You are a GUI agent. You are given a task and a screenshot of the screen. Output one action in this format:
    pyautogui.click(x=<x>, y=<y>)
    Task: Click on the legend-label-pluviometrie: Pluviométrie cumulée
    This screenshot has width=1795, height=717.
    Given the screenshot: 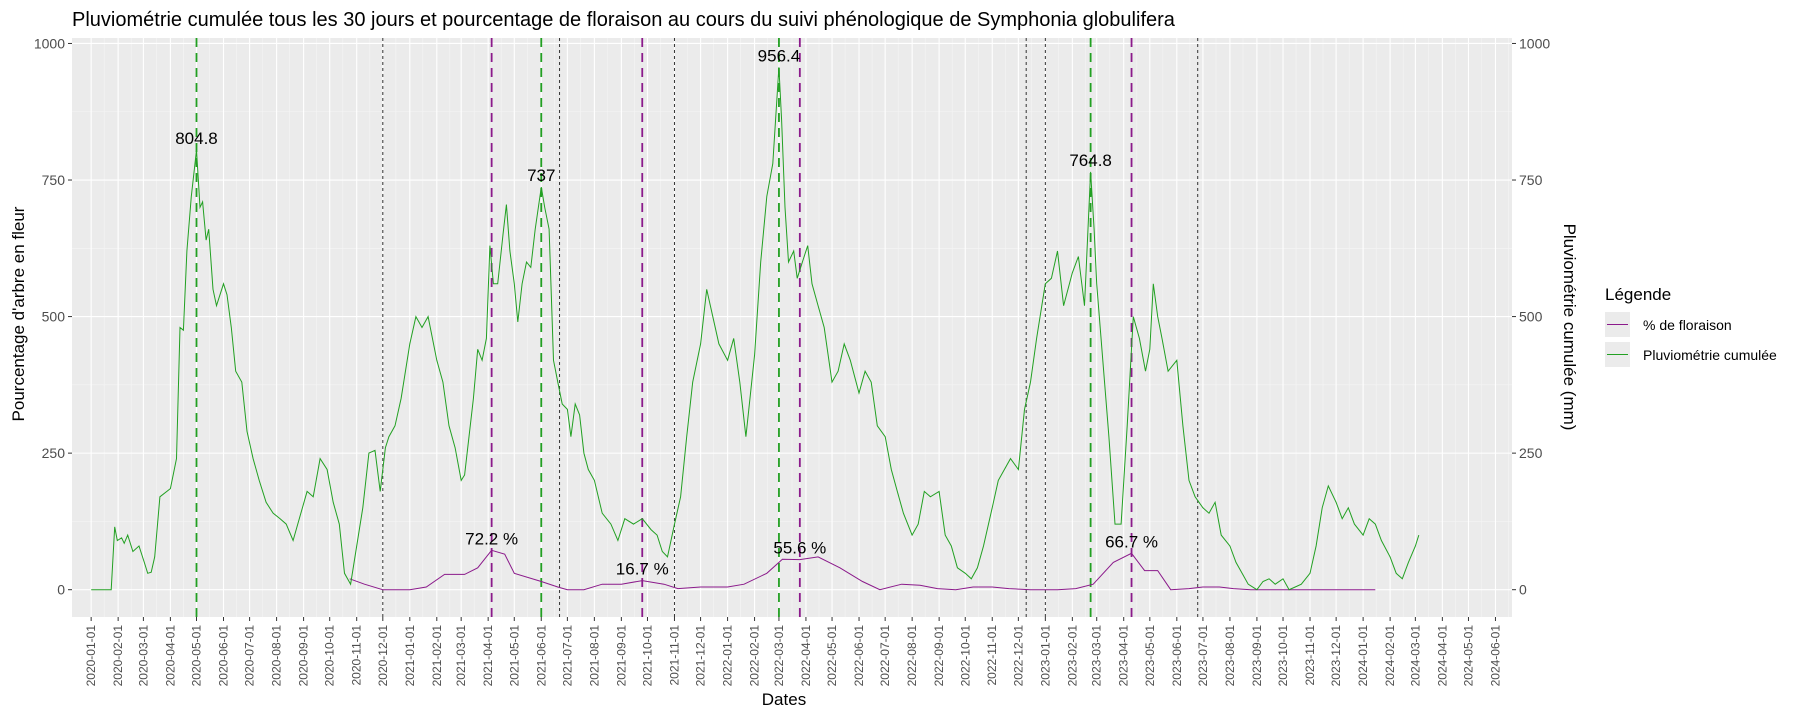 What is the action you would take?
    pyautogui.click(x=1710, y=355)
    